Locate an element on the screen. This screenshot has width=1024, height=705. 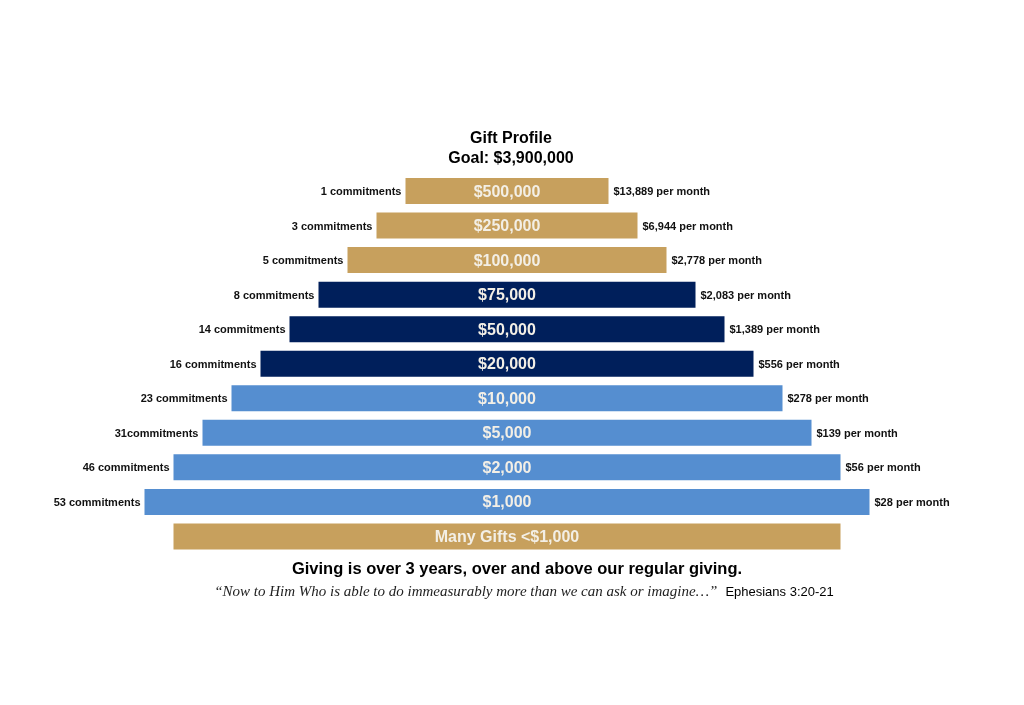
data-label: $100,000 is located at coordinates (507, 260).